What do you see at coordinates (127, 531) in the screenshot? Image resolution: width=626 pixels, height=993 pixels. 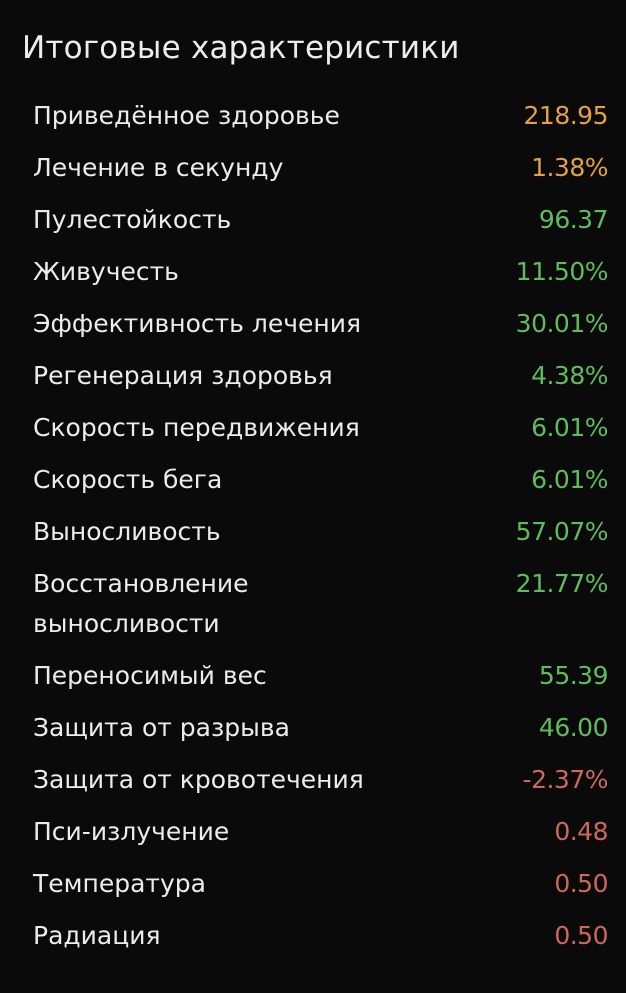 I see `stat-label: Выносливость` at bounding box center [127, 531].